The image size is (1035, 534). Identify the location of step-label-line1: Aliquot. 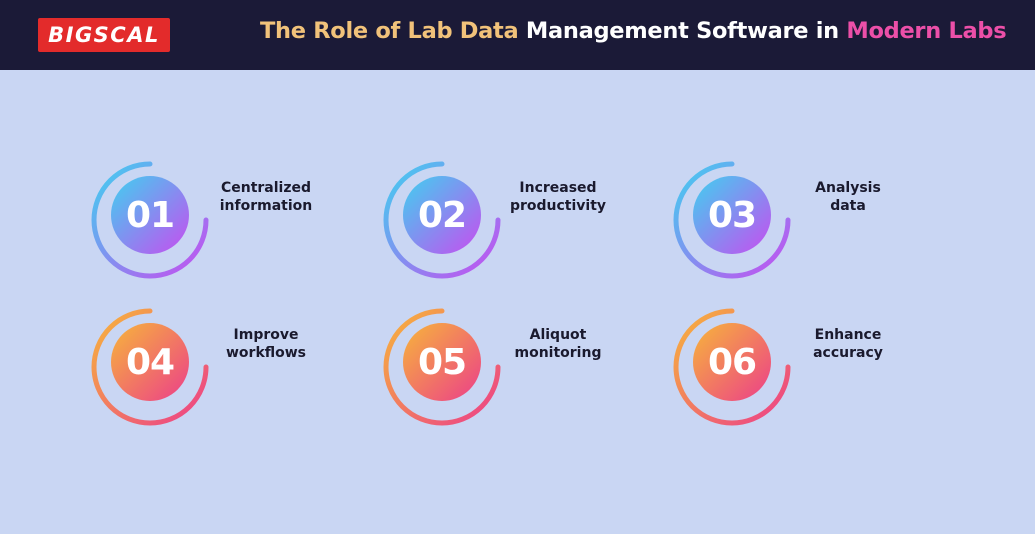
(558, 335).